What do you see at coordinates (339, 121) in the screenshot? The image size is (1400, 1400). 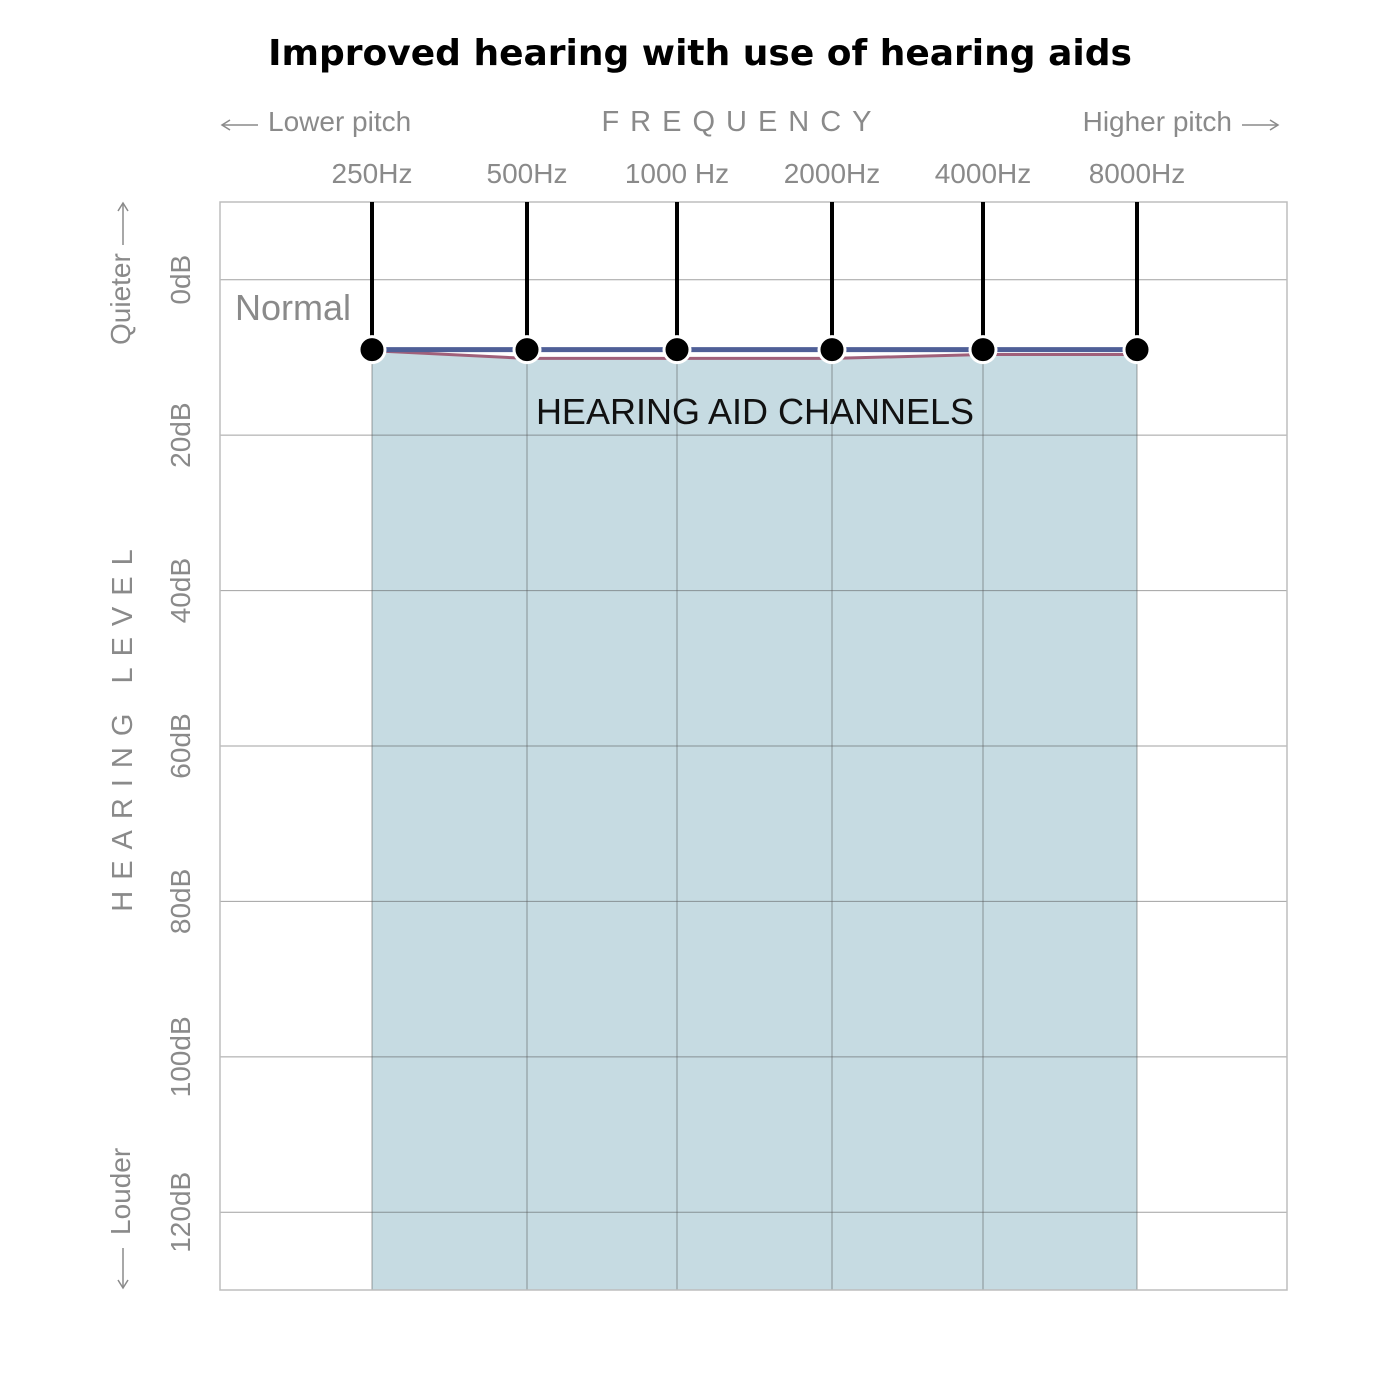 I see `x-axis-left-note: Lower pitch` at bounding box center [339, 121].